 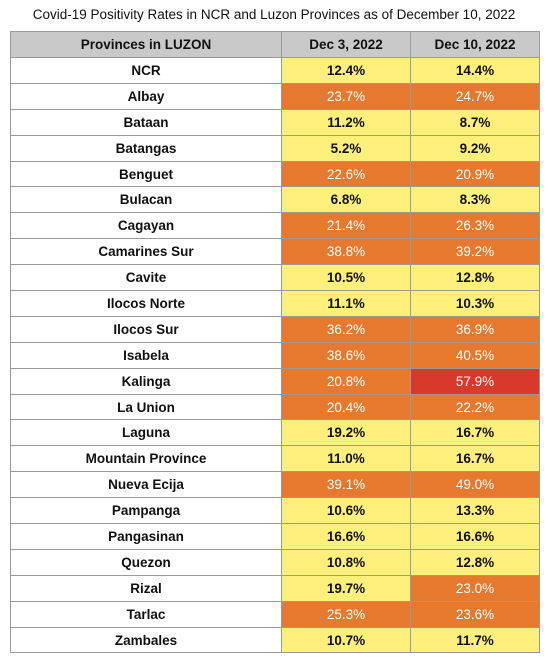 I want to click on dec10-rate: 16.6%, so click(x=475, y=536).